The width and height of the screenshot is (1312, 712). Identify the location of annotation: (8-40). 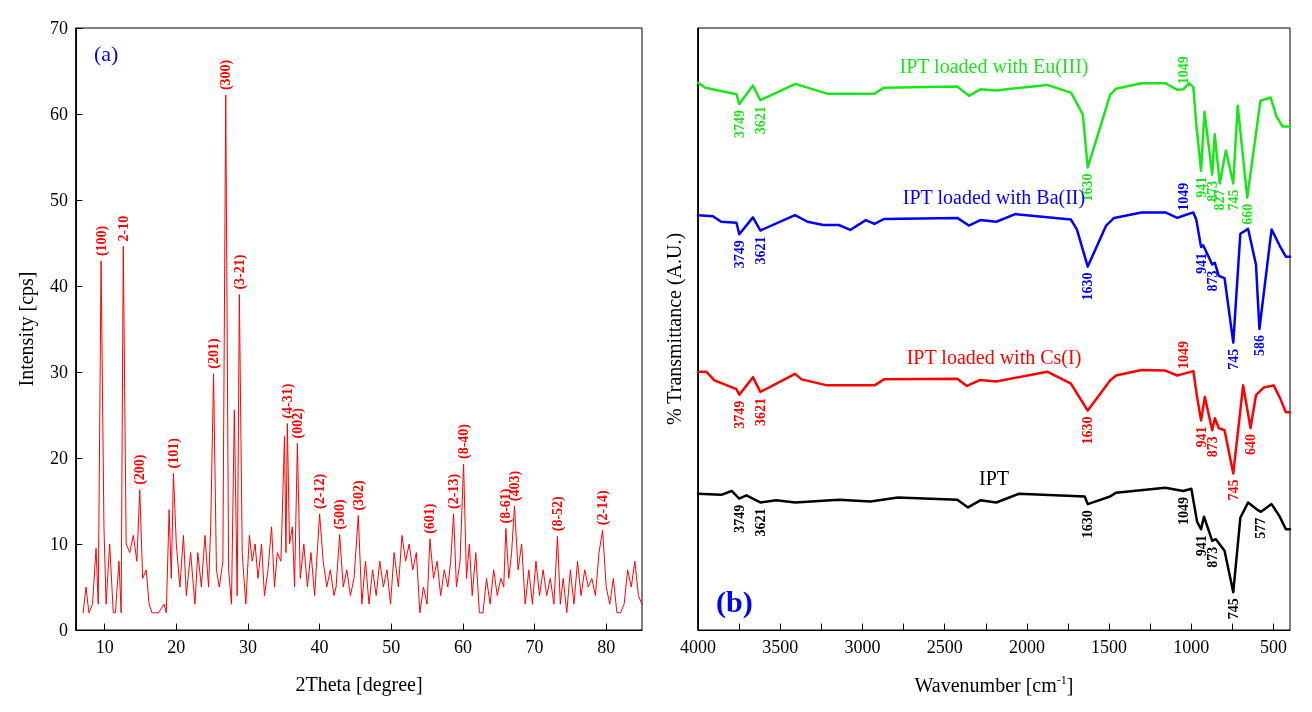
(464, 441).